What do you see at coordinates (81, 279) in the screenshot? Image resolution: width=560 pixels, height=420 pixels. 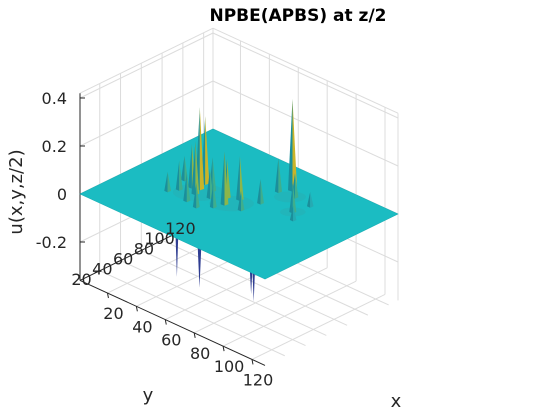 I see `y-tick-label: 20` at bounding box center [81, 279].